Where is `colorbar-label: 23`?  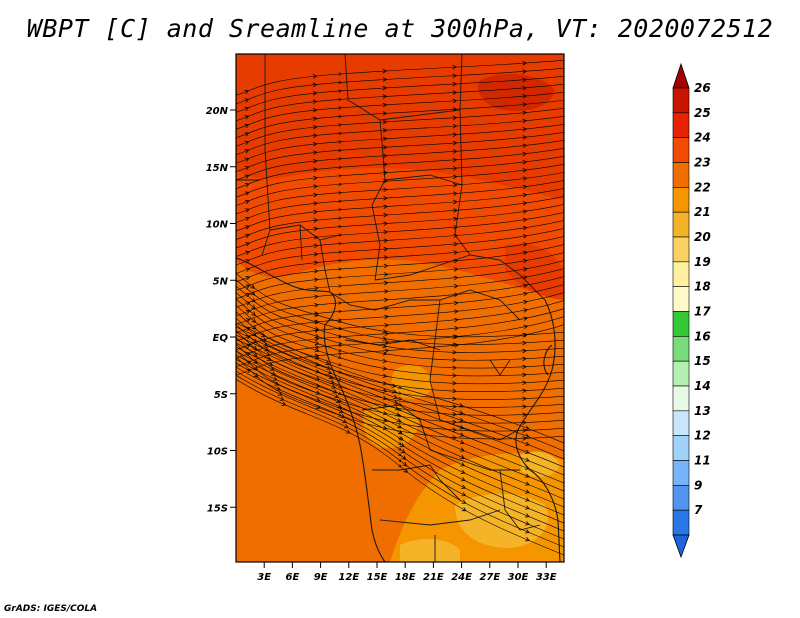 colorbar-label: 23 is located at coordinates (702, 163).